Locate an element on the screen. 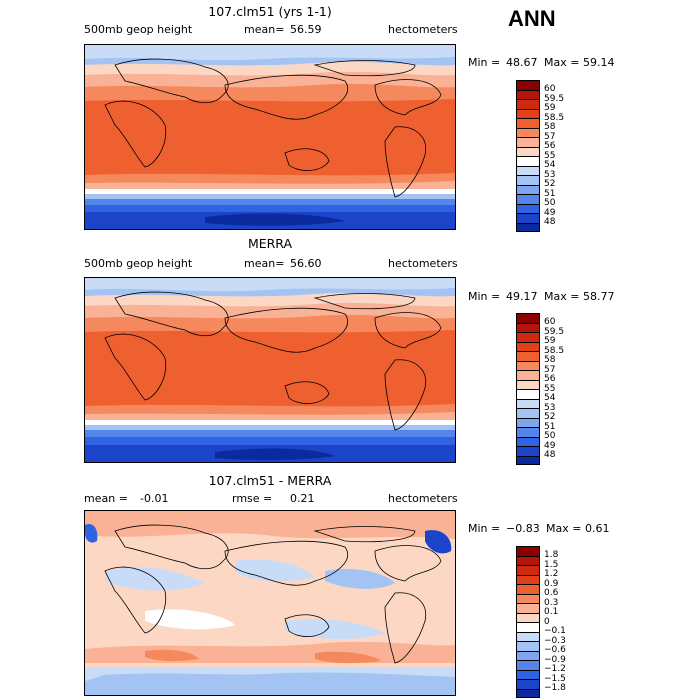 The height and width of the screenshot is (700, 700). colorbar-tick-label: −0.1 is located at coordinates (555, 631).